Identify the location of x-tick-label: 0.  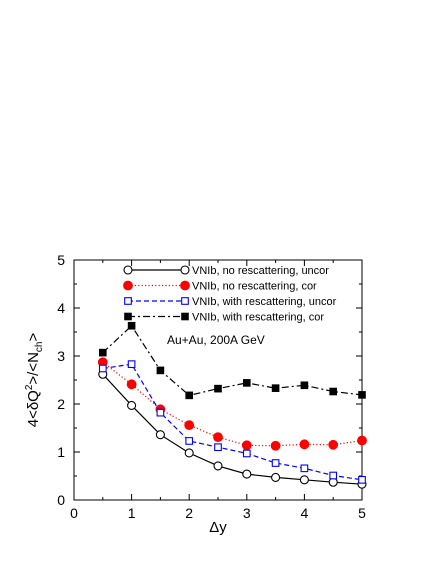
(74, 513).